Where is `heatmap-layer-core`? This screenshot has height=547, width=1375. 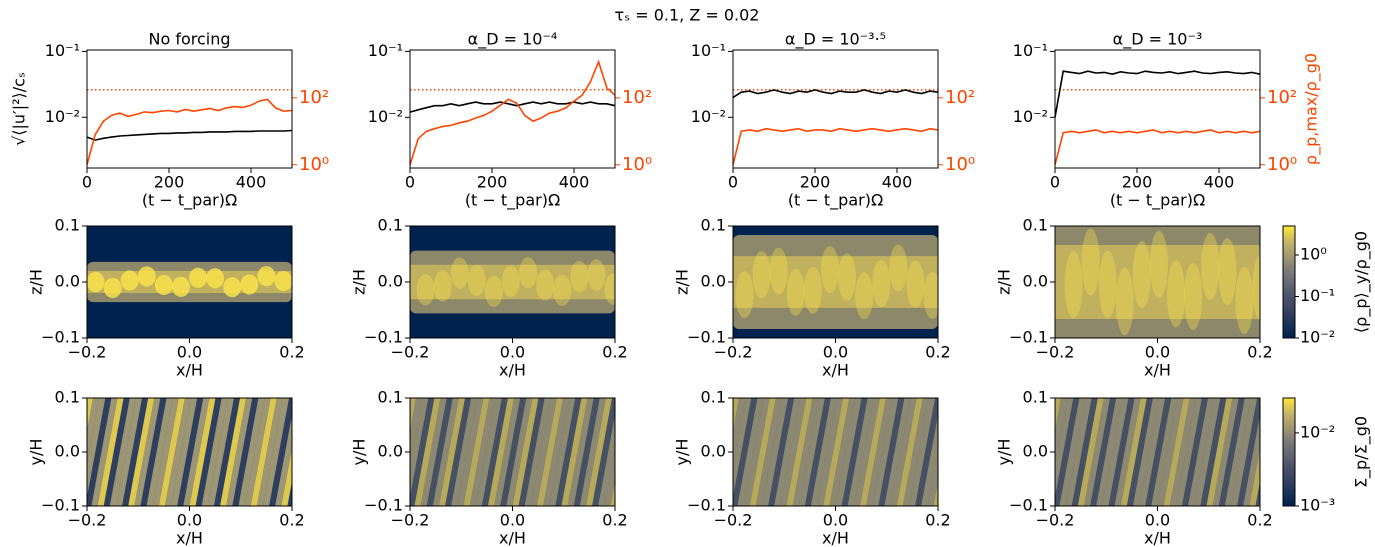
heatmap-layer-core is located at coordinates (1157, 282).